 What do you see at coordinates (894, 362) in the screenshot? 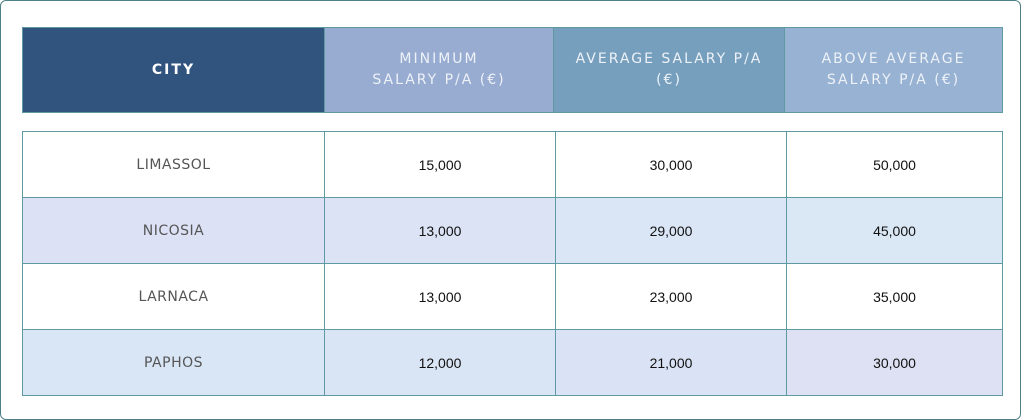
I see `above-average-salary-cell: 30,000` at bounding box center [894, 362].